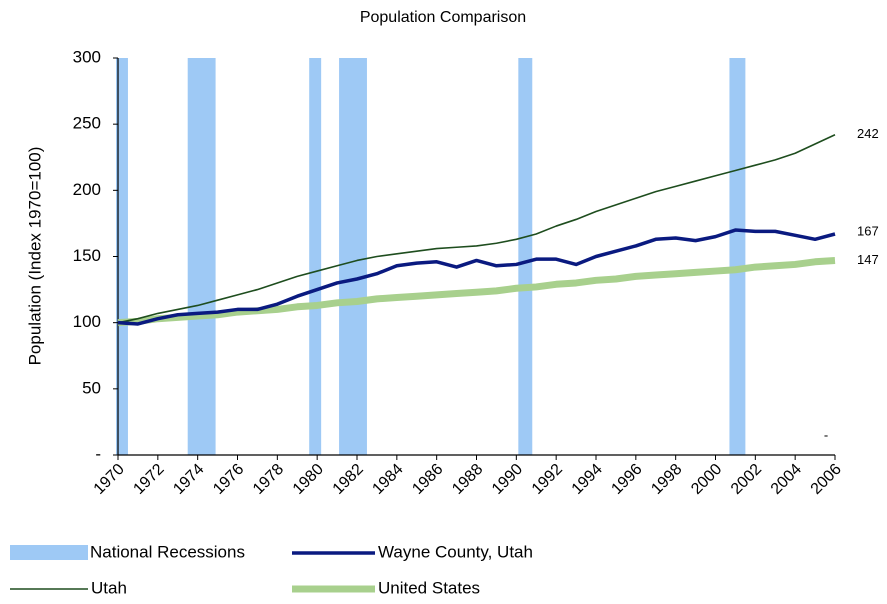 The image size is (887, 604). What do you see at coordinates (746, 479) in the screenshot?
I see `x-tick-label: 2002` at bounding box center [746, 479].